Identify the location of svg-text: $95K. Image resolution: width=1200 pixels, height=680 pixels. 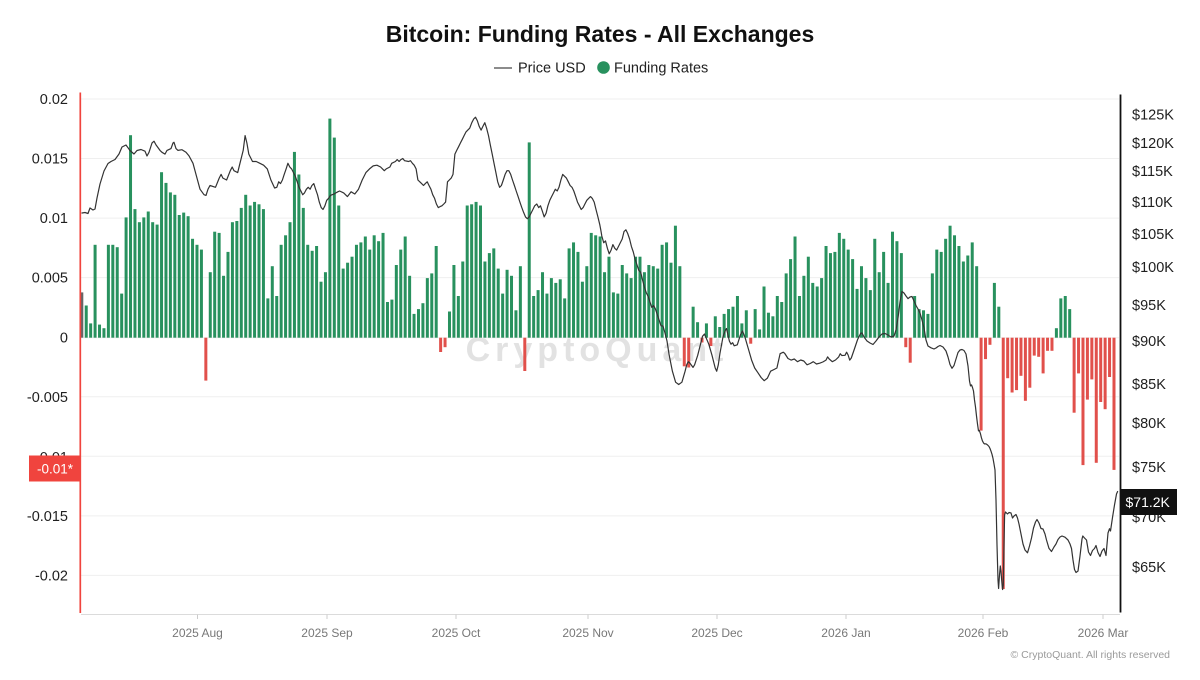
(1149, 306).